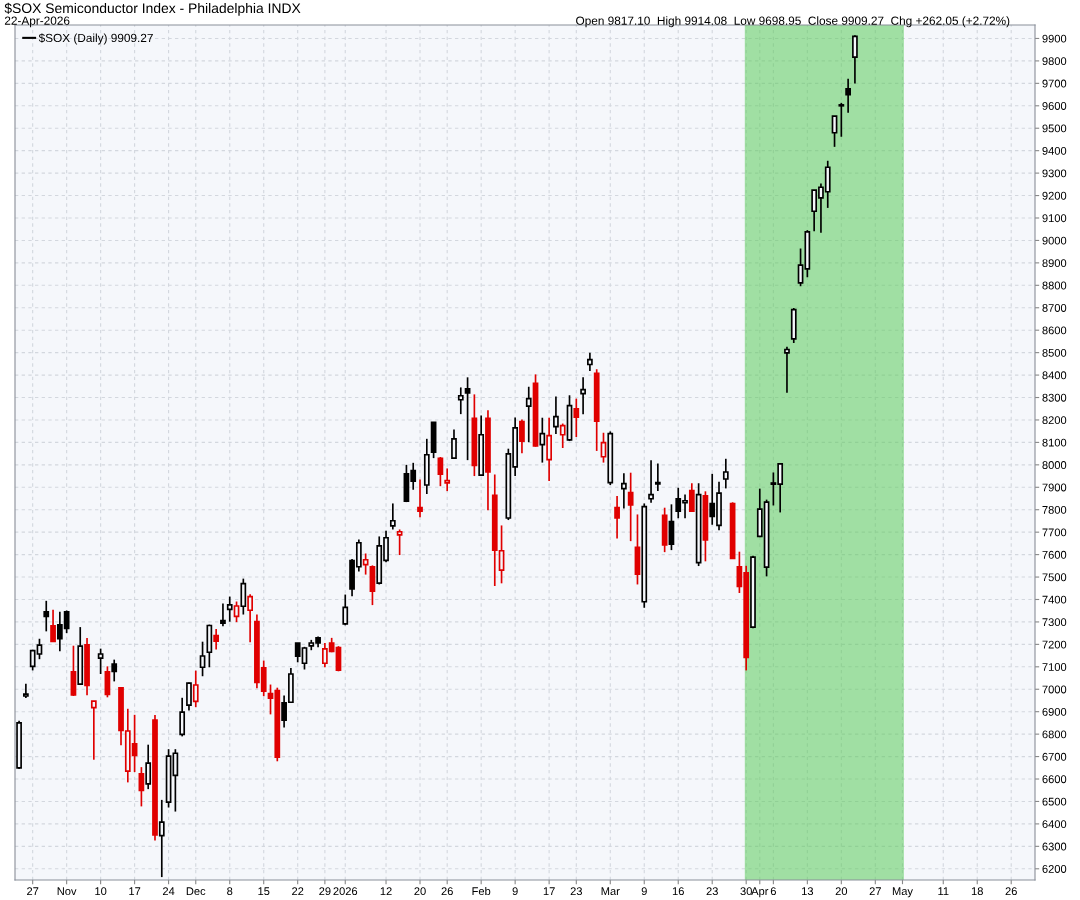 The image size is (1080, 900). Describe the element at coordinates (1054, 779) in the screenshot. I see `y-tick-label: 6600` at that location.